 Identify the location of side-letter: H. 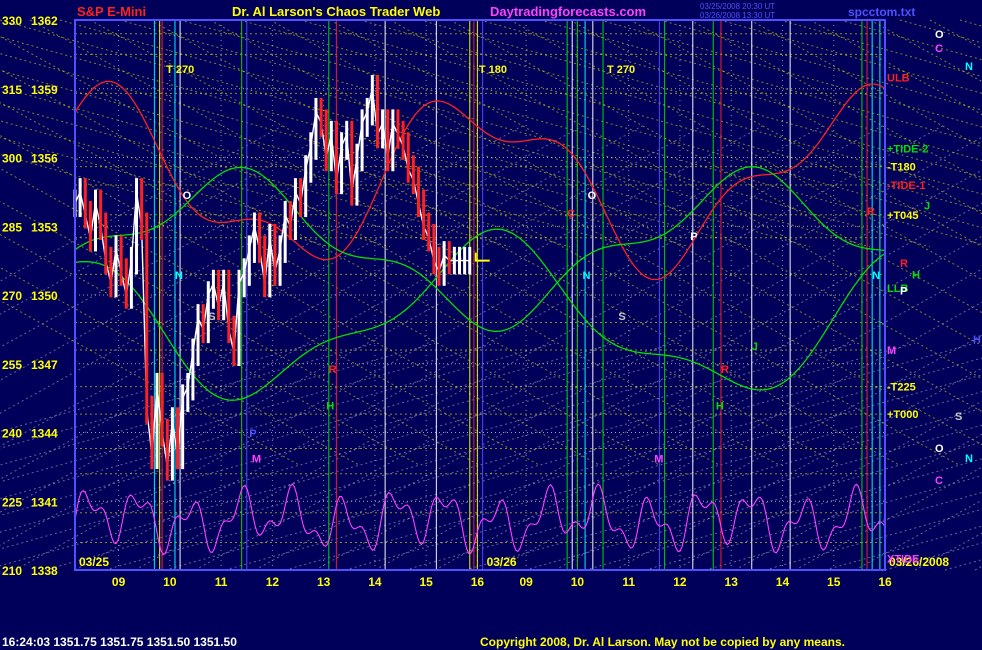
(977, 340).